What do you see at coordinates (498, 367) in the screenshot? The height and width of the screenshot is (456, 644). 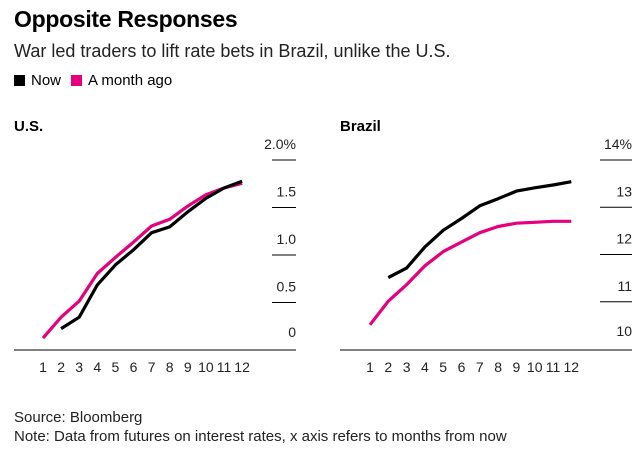 I see `brazil-x-tick-label: 8` at bounding box center [498, 367].